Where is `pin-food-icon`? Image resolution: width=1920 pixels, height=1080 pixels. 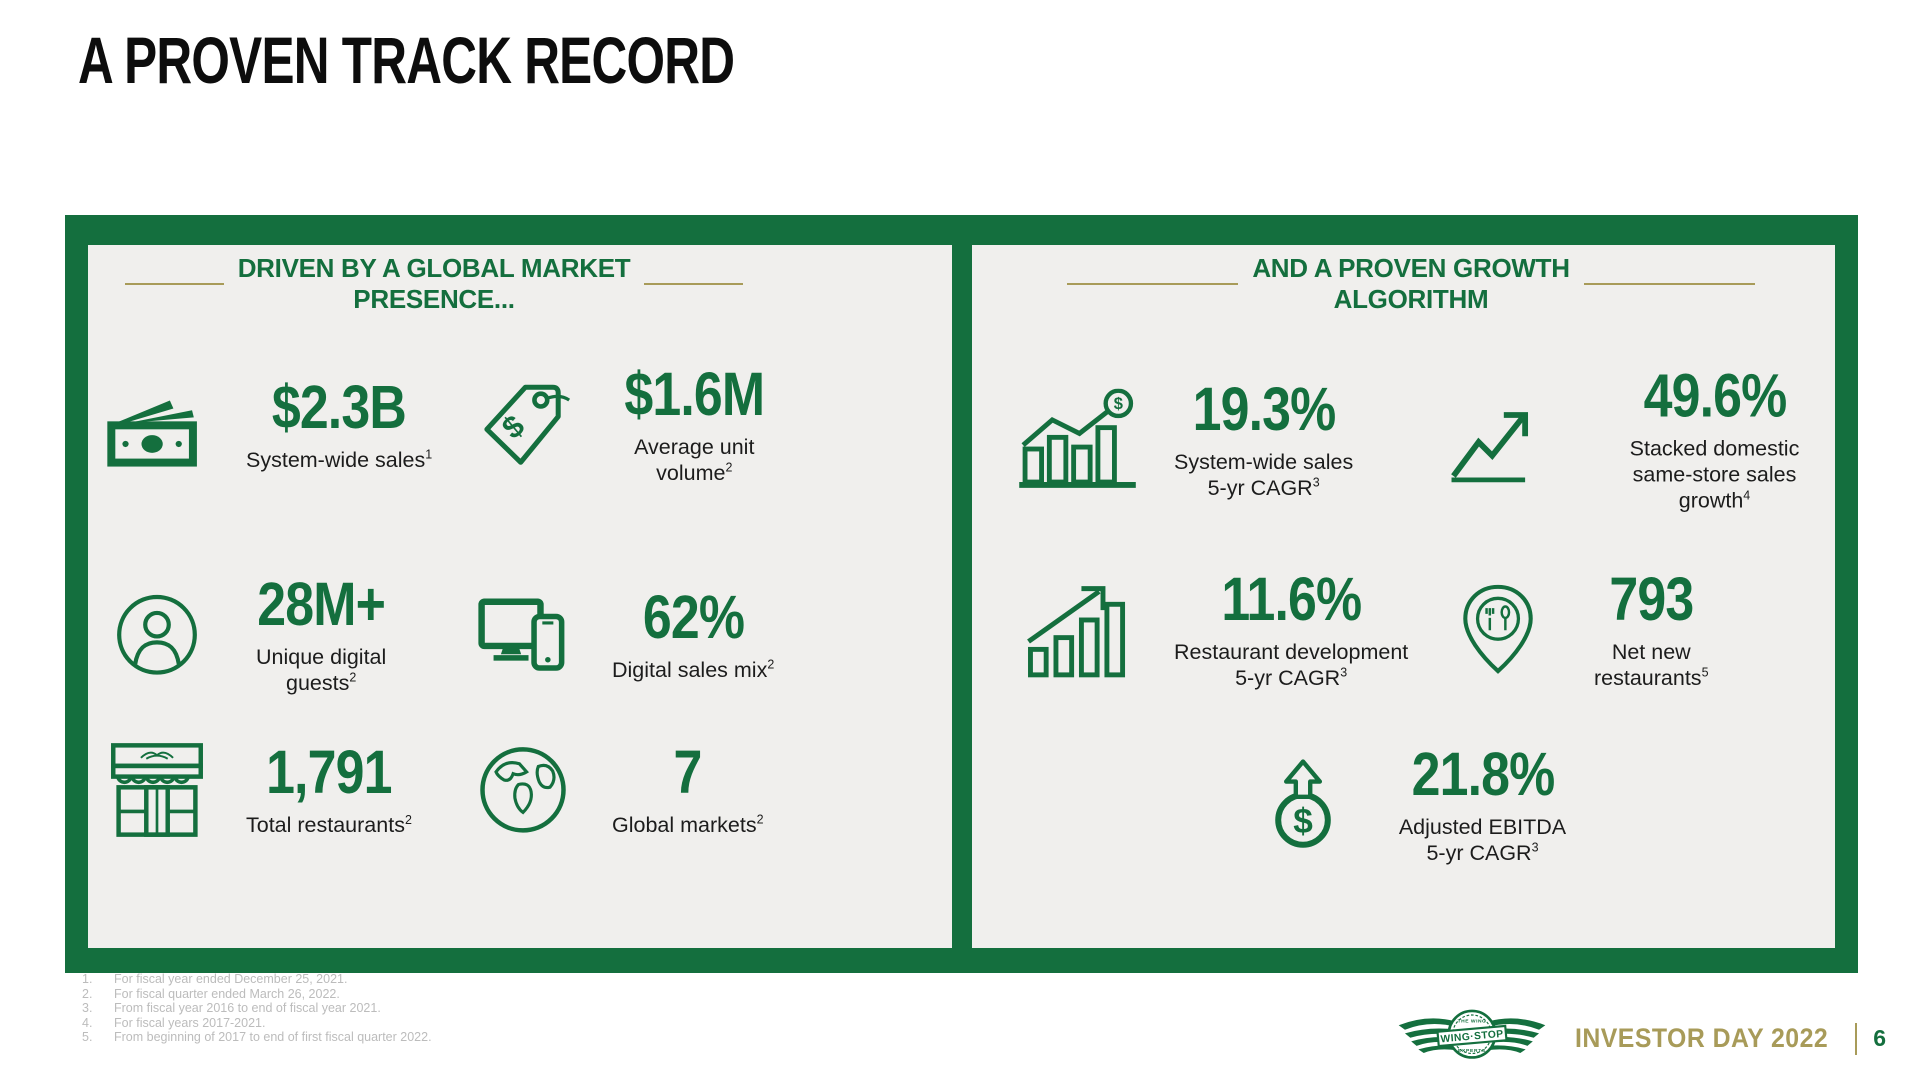 pin-food-icon is located at coordinates (1498, 630).